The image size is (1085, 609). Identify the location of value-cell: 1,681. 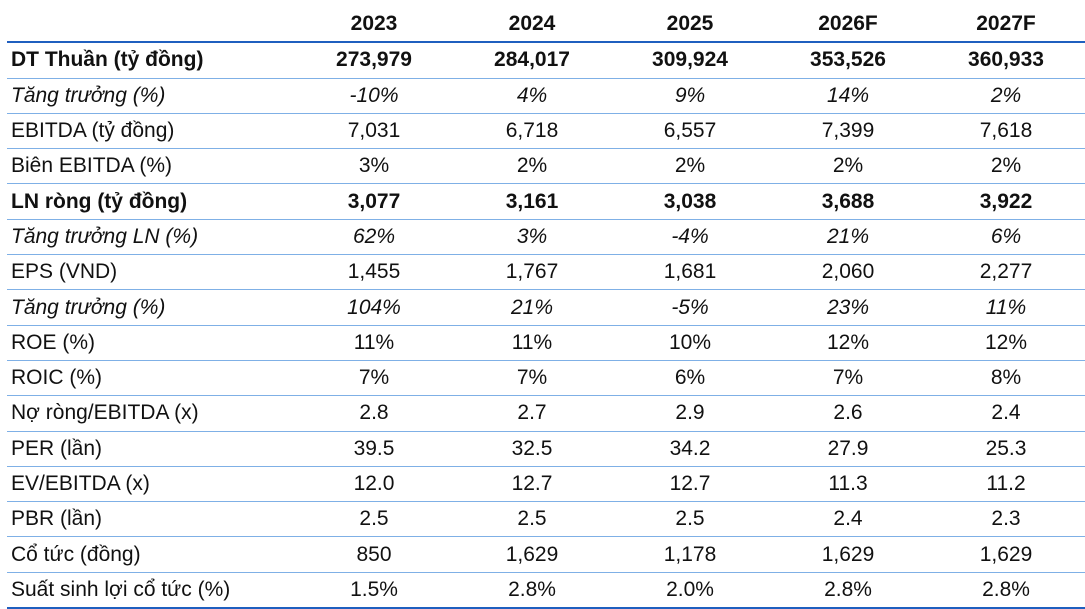
(690, 272).